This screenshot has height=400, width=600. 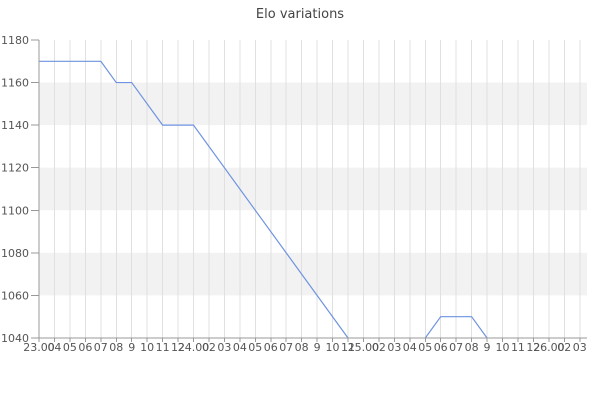 I want to click on chart-title: Elo variations, so click(x=300, y=14).